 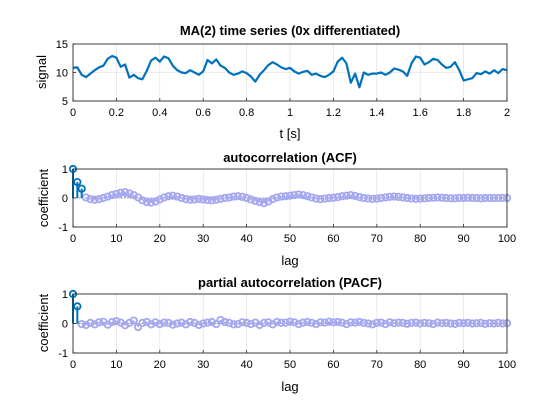 What do you see at coordinates (62, 73) in the screenshot?
I see `series-y-tick-labels: 5 10 15` at bounding box center [62, 73].